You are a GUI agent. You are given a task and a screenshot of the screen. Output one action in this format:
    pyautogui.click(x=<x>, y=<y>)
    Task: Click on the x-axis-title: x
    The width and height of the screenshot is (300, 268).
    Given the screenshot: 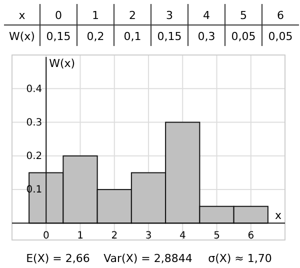 What is the action you would take?
    pyautogui.click(x=278, y=215)
    